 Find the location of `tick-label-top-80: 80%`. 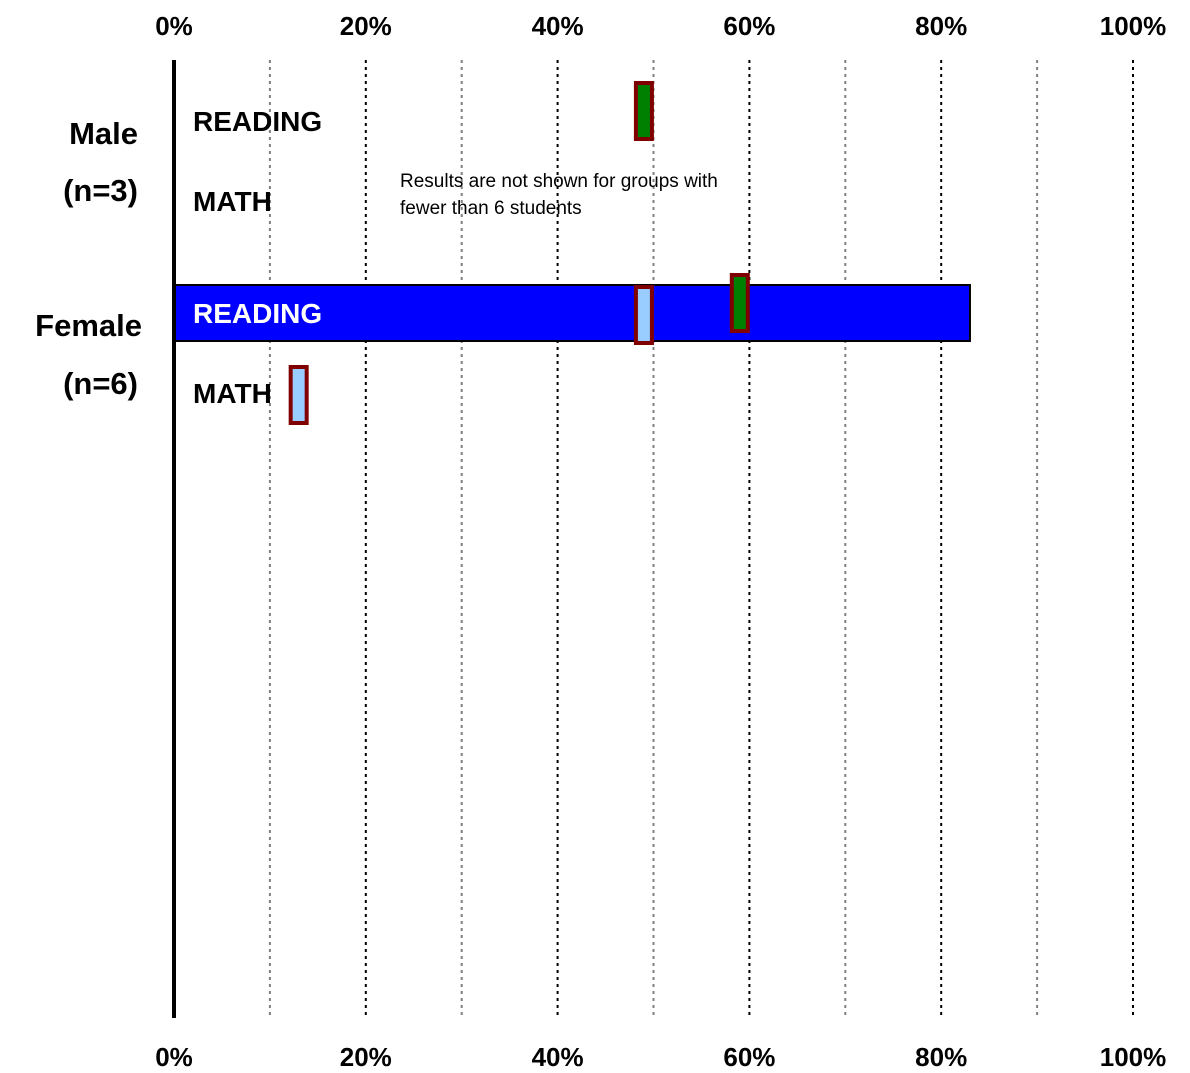

tick-label-top-80: 80% is located at coordinates (941, 26).